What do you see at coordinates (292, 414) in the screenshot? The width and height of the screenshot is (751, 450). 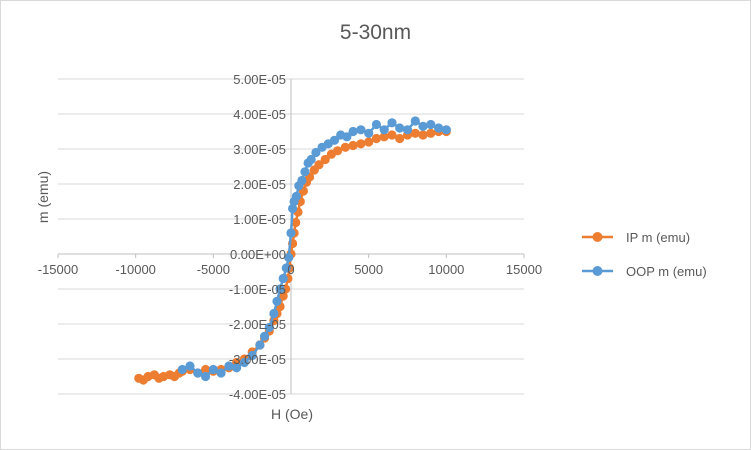 I see `x-axis-title: H (Oe)` at bounding box center [292, 414].